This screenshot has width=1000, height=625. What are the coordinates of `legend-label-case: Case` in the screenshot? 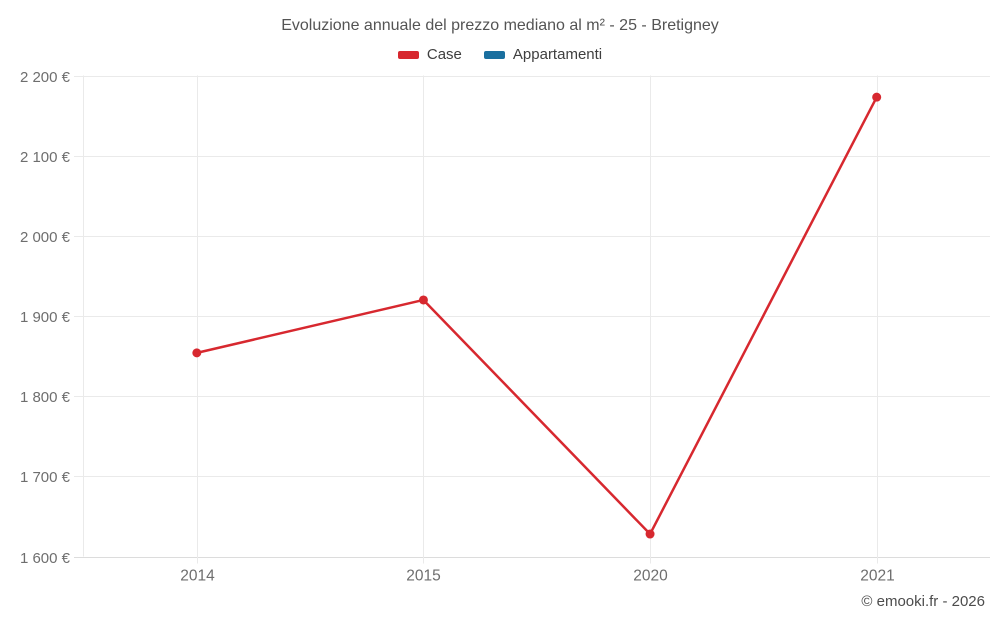 It's located at (444, 54).